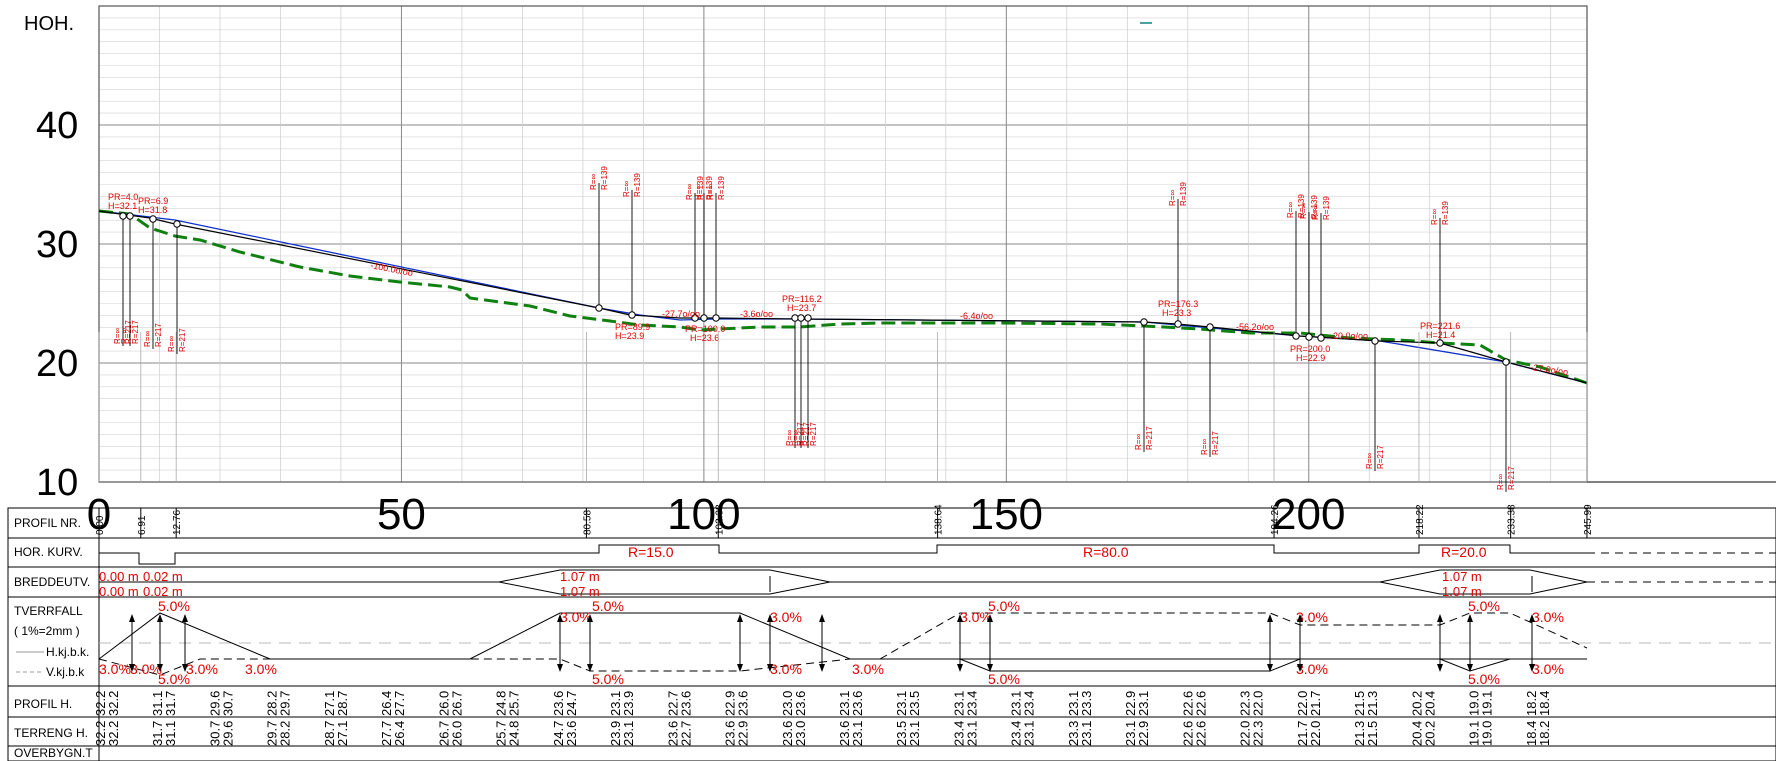 The image size is (1776, 761). What do you see at coordinates (49, 24) in the screenshot?
I see `y-axis-title: HOH.` at bounding box center [49, 24].